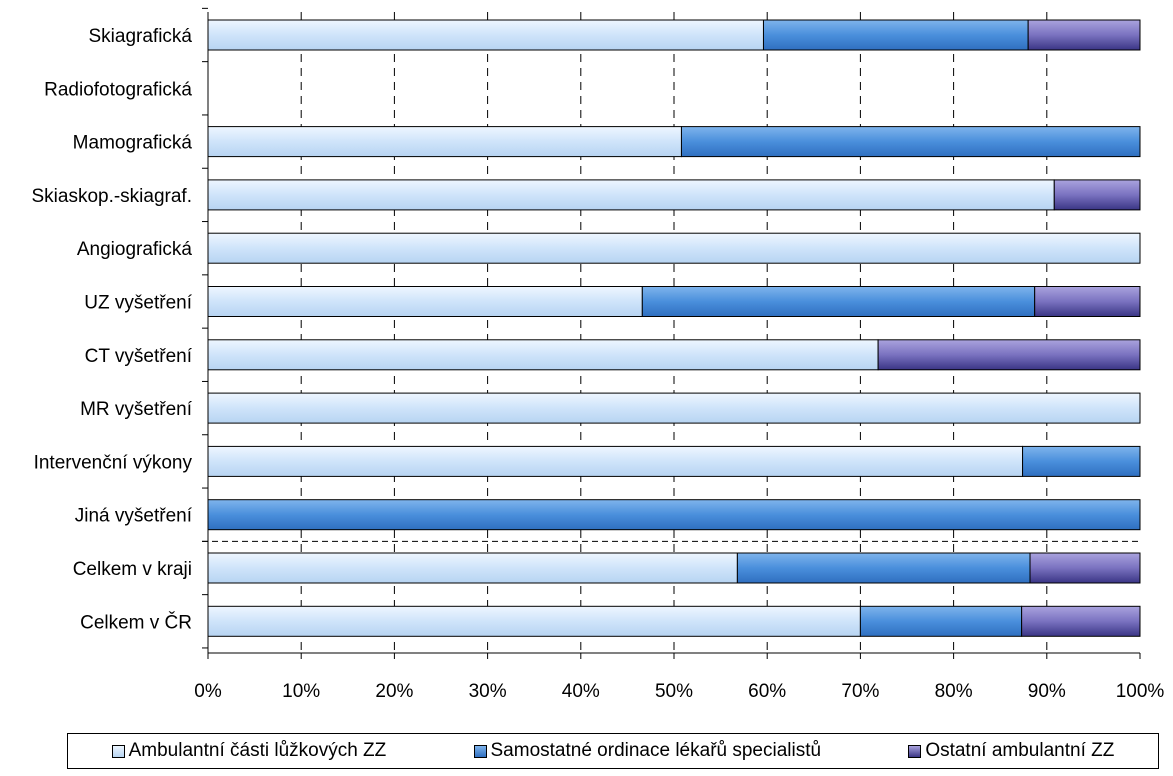 The width and height of the screenshot is (1173, 776). I want to click on x-tick-label: 90%, so click(1047, 691).